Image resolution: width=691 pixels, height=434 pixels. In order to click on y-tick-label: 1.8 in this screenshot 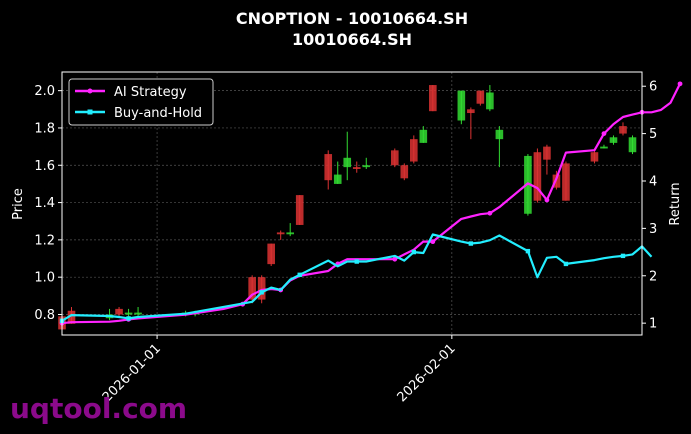, I will do `click(44, 128)`.